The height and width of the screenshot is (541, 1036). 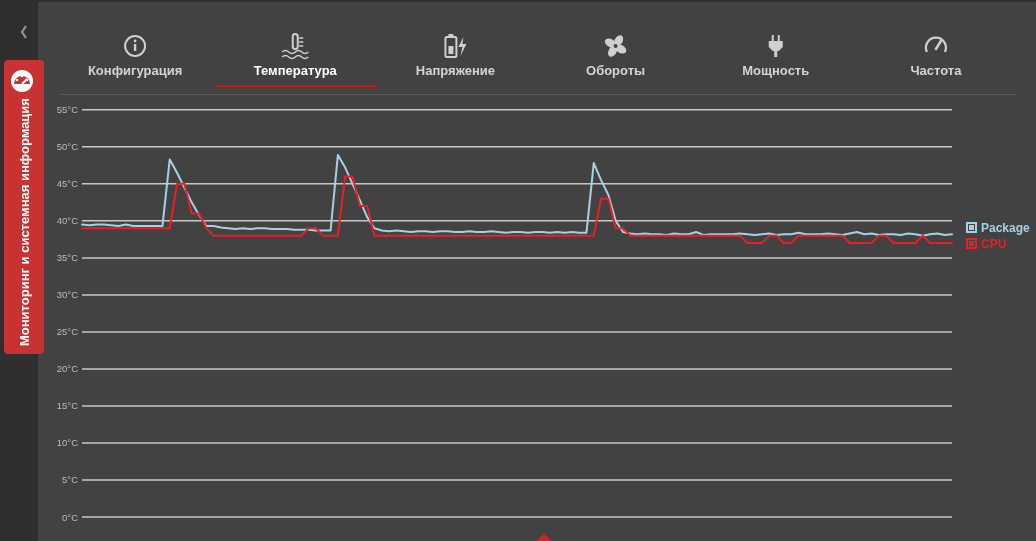 I want to click on y-tick-label: 20°C, so click(x=67, y=369).